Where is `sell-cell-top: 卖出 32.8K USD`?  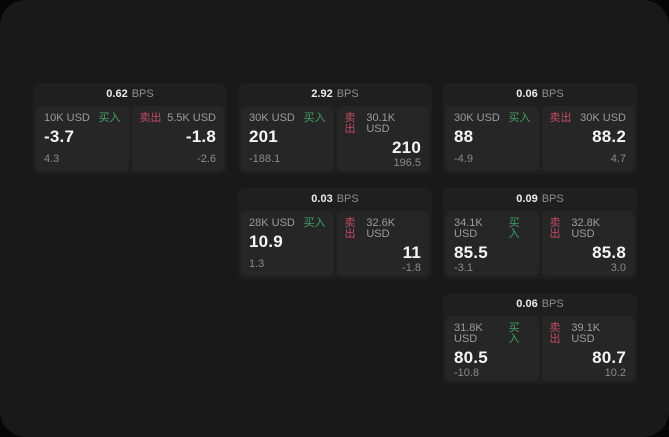
sell-cell-top: 卖出 32.8K USD is located at coordinates (588, 229).